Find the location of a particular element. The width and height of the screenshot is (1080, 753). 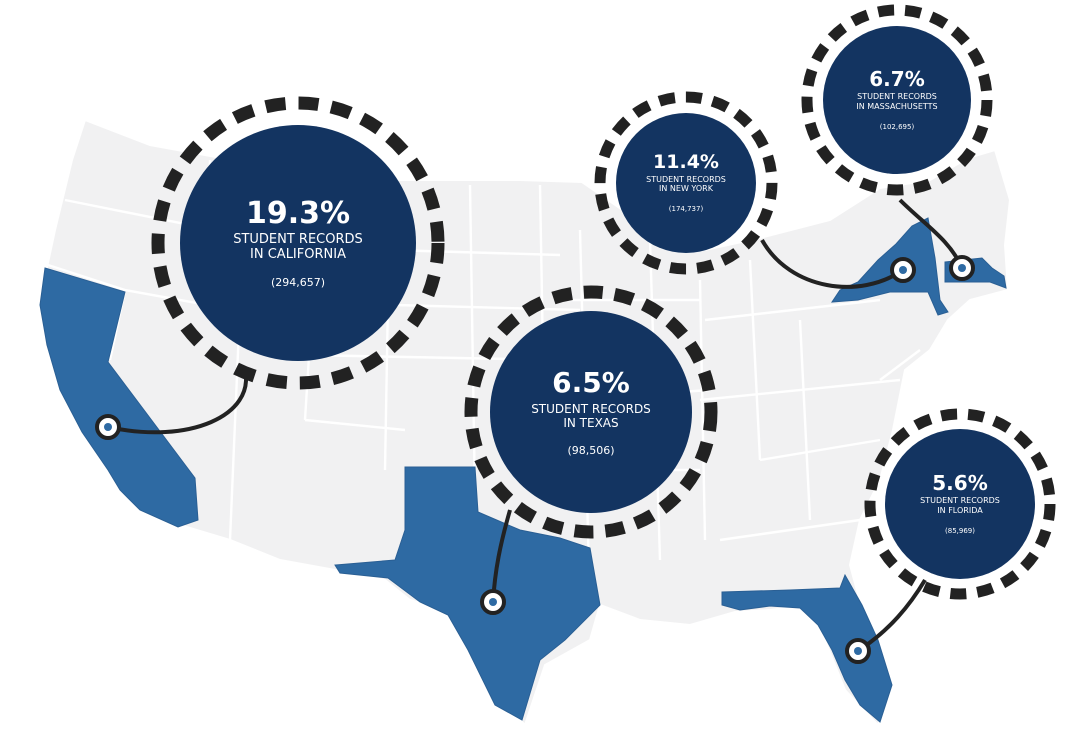

callout-florida: 5.6% STUDENT RECORDS IN FLORIDA (85,969) is located at coordinates (960, 504).